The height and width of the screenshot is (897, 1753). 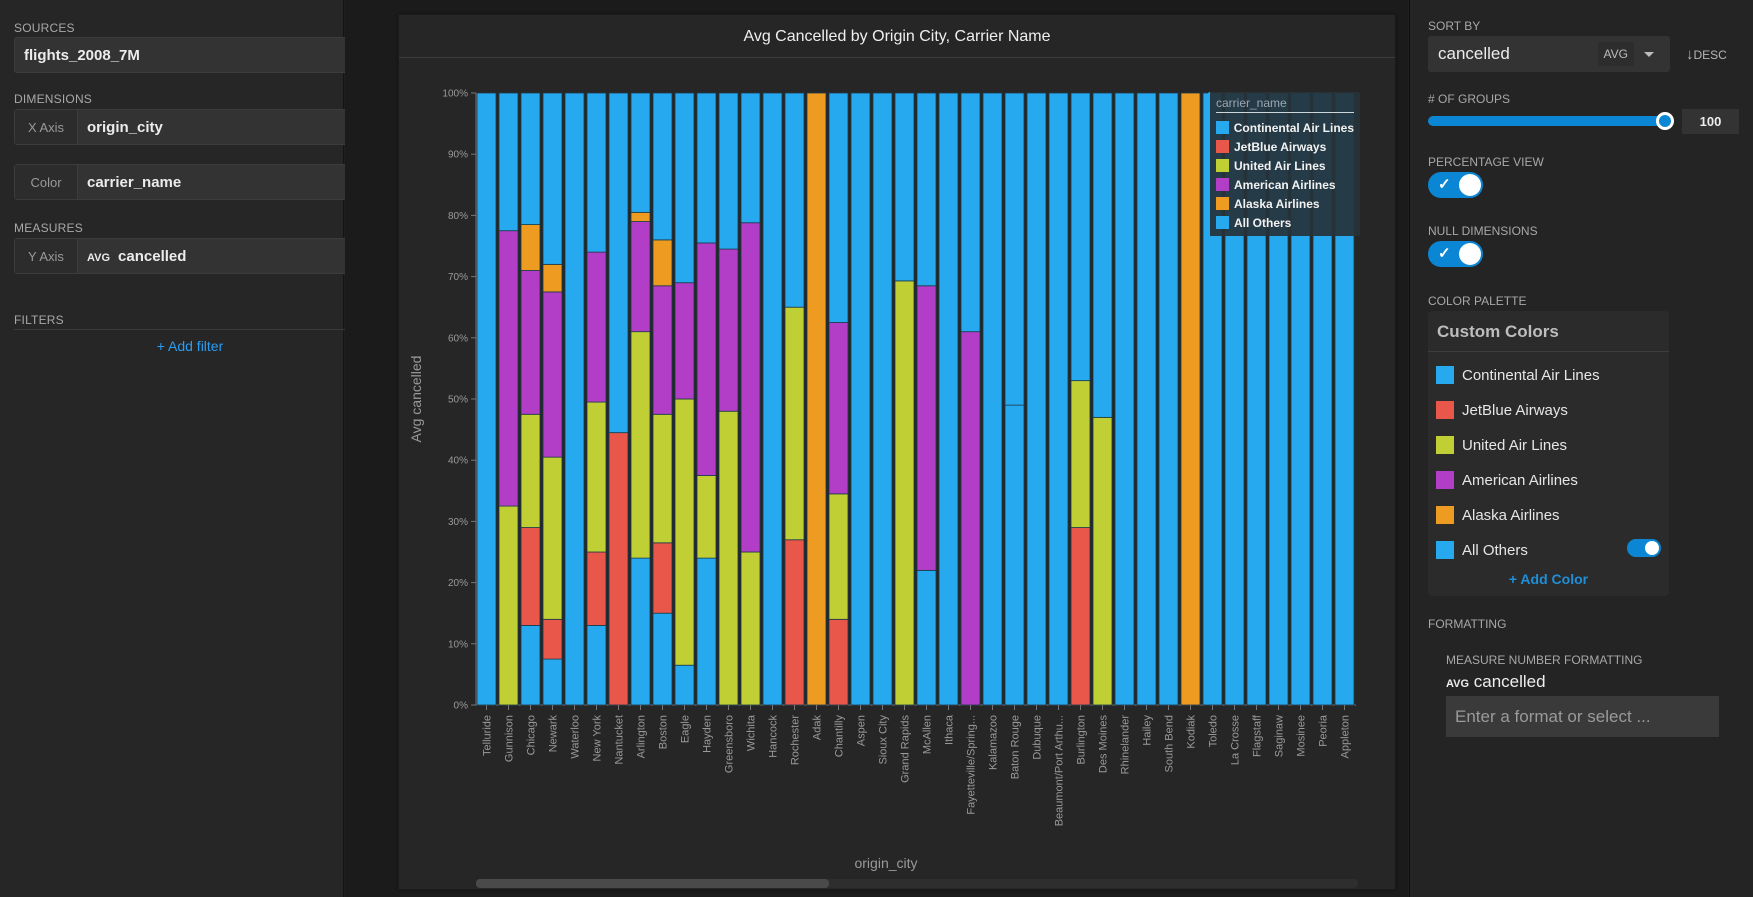 What do you see at coordinates (1469, 99) in the screenshot?
I see `groups-label: # OF GROUPS` at bounding box center [1469, 99].